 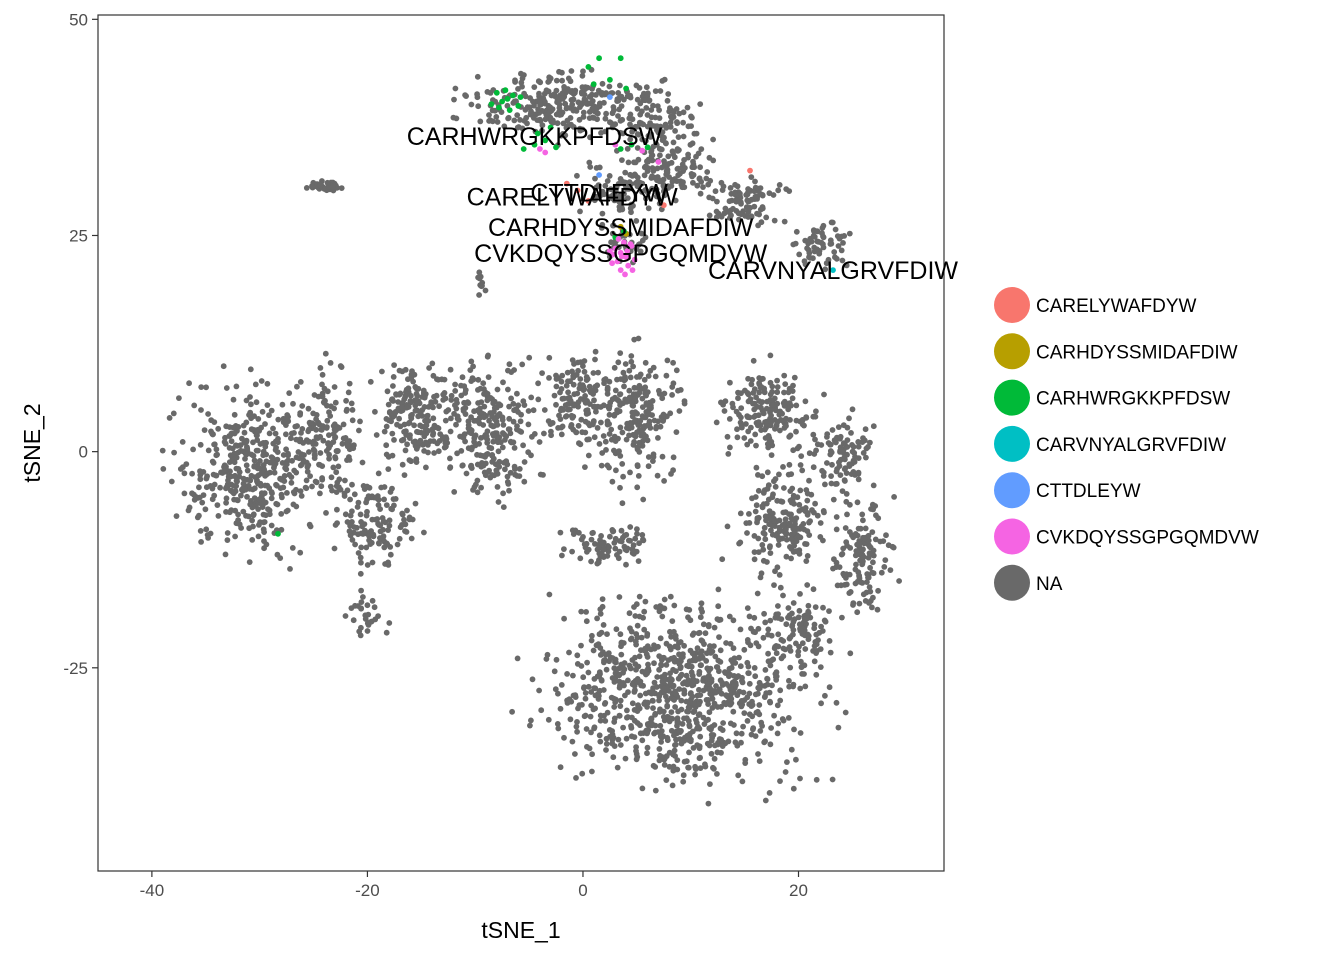 What do you see at coordinates (545, 140) in the screenshot?
I see `point-carhwrgkkpfdsw` at bounding box center [545, 140].